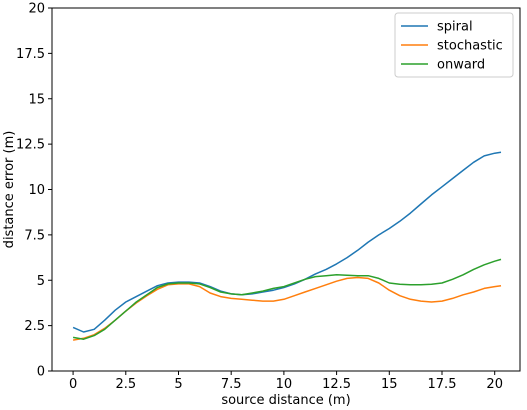  I want to click on y-tick-label: 10, so click(36, 190).